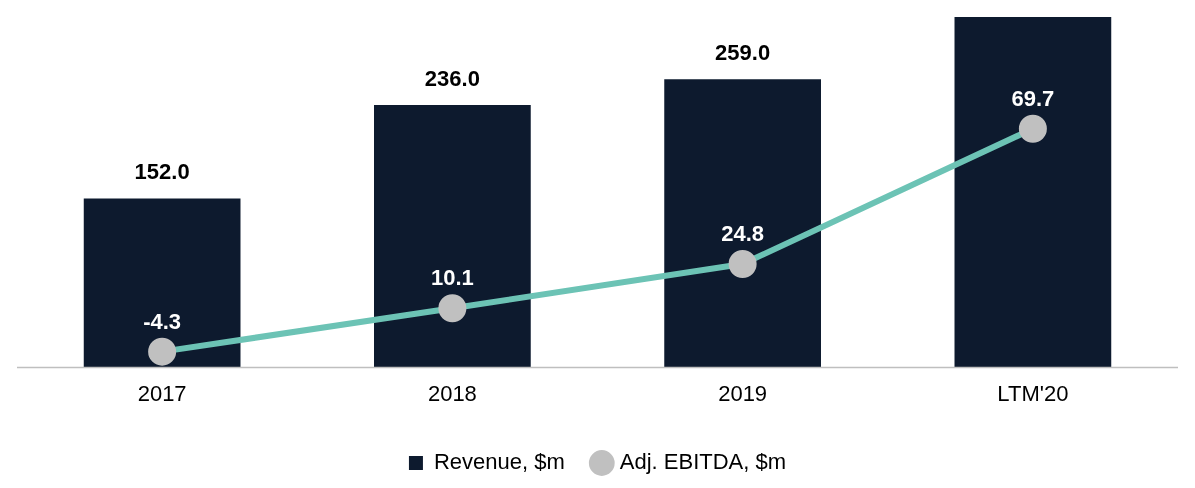 The image size is (1195, 488). Describe the element at coordinates (743, 234) in the screenshot. I see `data-label: 24.8` at that location.